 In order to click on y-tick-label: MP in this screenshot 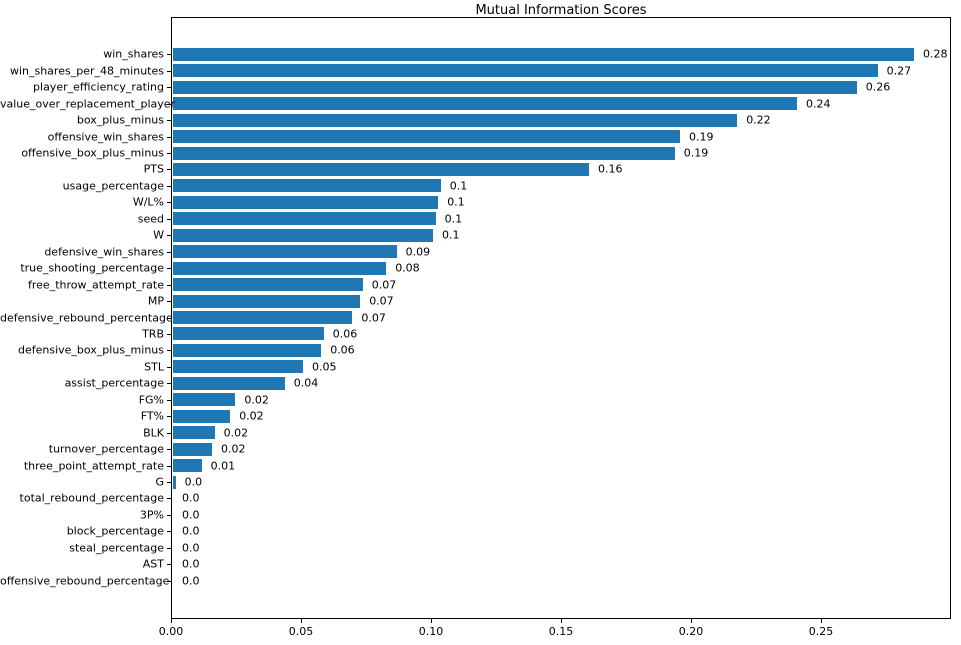, I will do `click(155, 301)`.